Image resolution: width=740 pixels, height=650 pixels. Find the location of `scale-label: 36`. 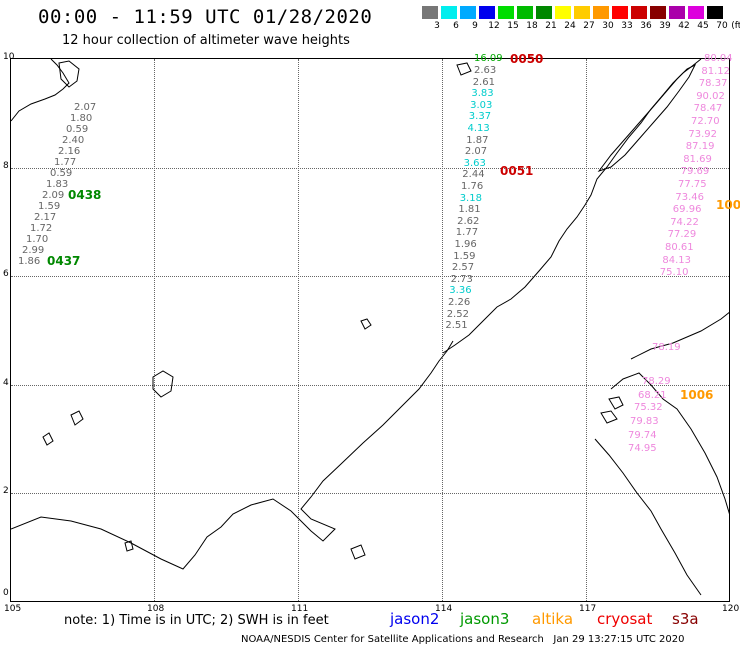

scale-label: 36 is located at coordinates (646, 26).